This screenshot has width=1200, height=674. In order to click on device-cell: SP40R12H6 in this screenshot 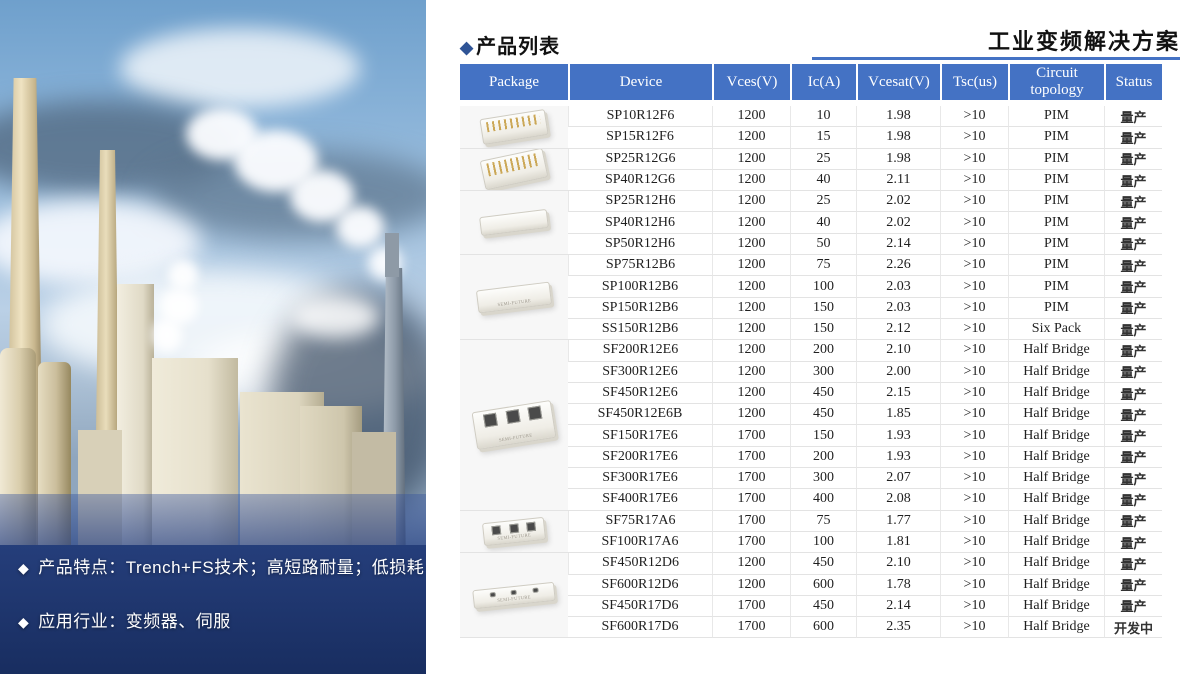, I will do `click(640, 223)`.